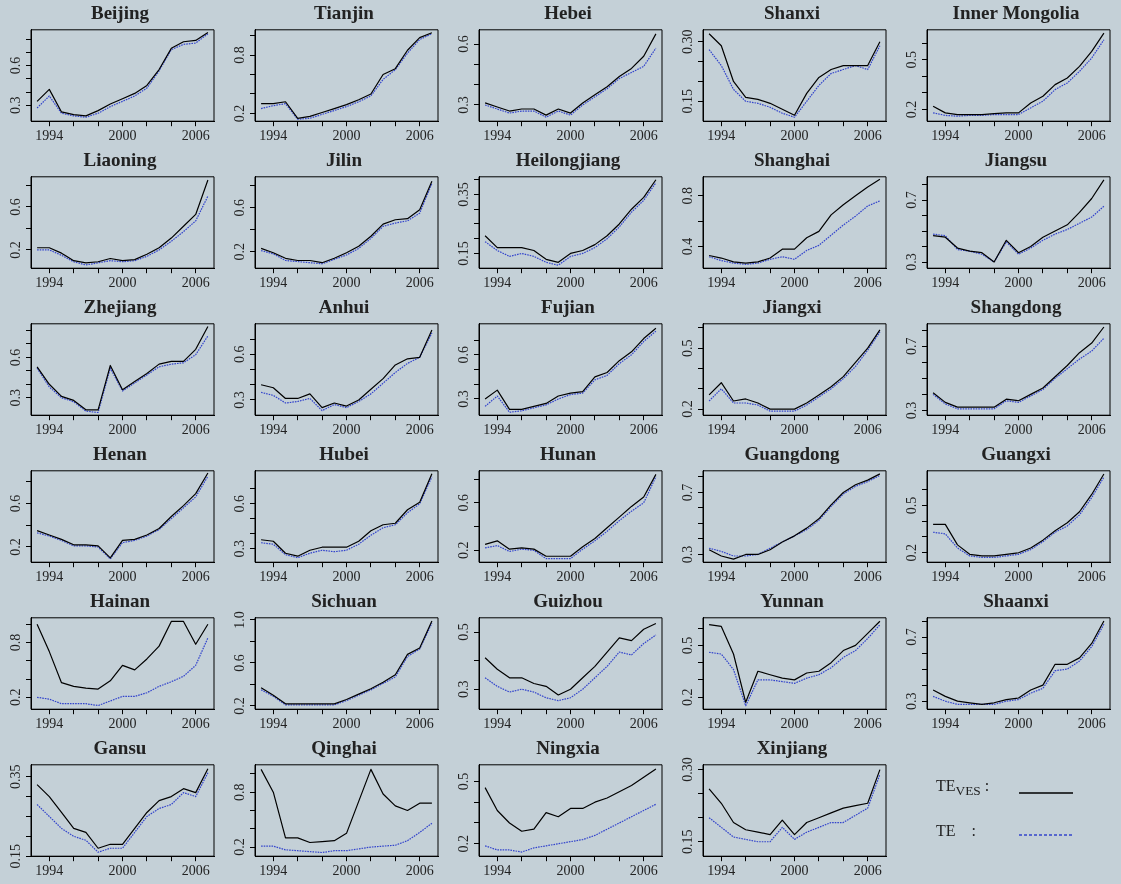 Image resolution: width=1121 pixels, height=884 pixels. I want to click on chart-title: Shaanxi, so click(1016, 601).